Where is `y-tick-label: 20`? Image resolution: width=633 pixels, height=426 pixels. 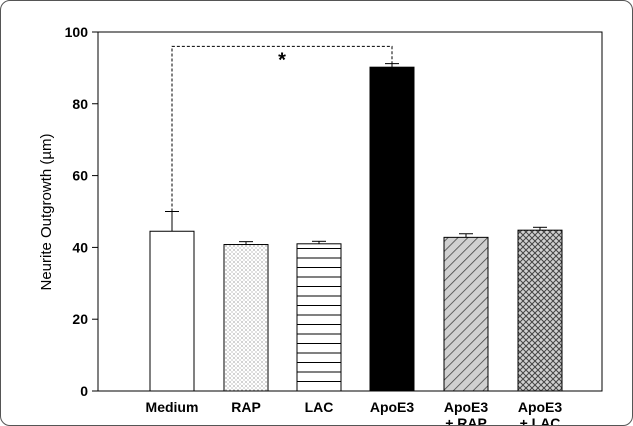
y-tick-label: 20 is located at coordinates (80, 319).